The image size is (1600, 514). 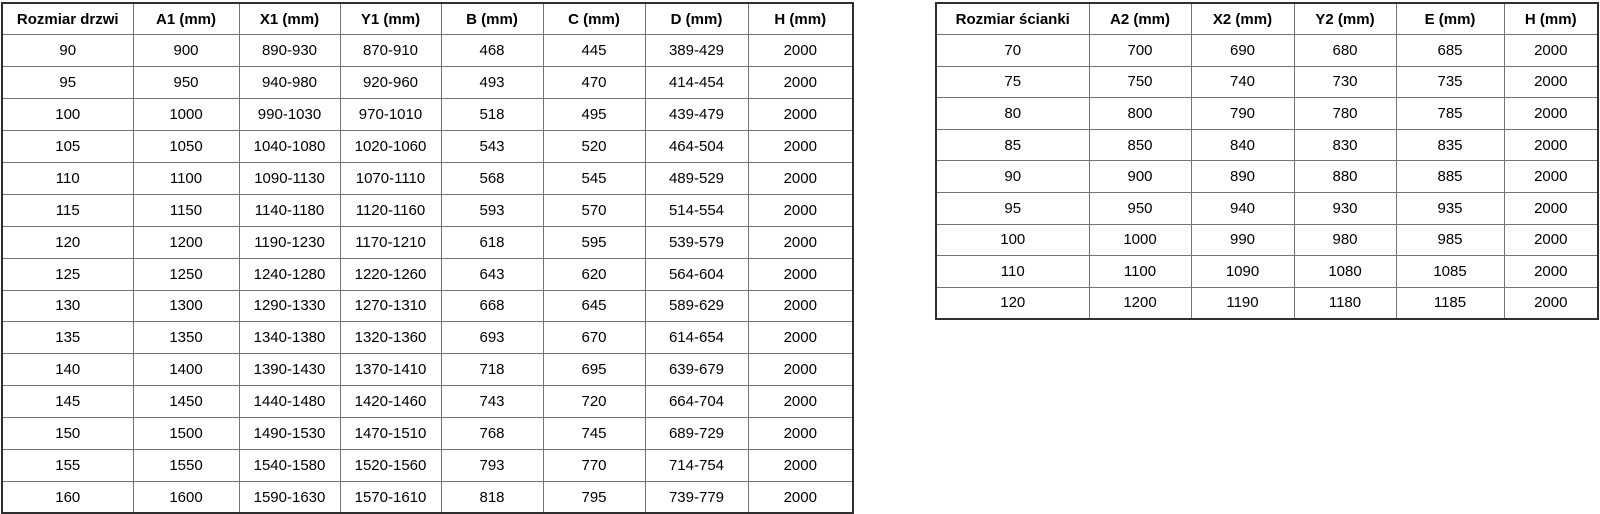 I want to click on table-row: 85 850 840 830 835 2000, so click(x=1267, y=145).